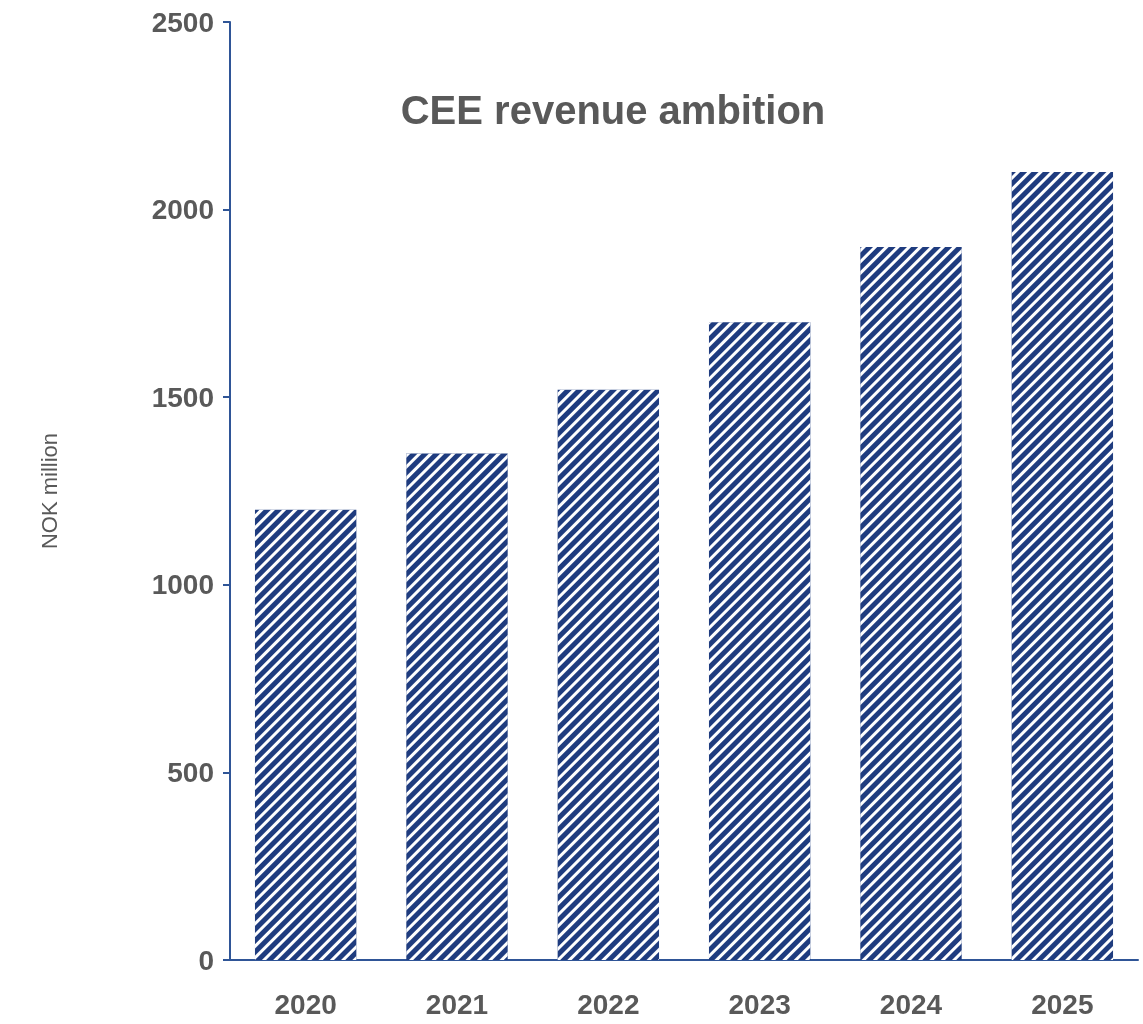  I want to click on y-tick-label: 2500, so click(182, 22).